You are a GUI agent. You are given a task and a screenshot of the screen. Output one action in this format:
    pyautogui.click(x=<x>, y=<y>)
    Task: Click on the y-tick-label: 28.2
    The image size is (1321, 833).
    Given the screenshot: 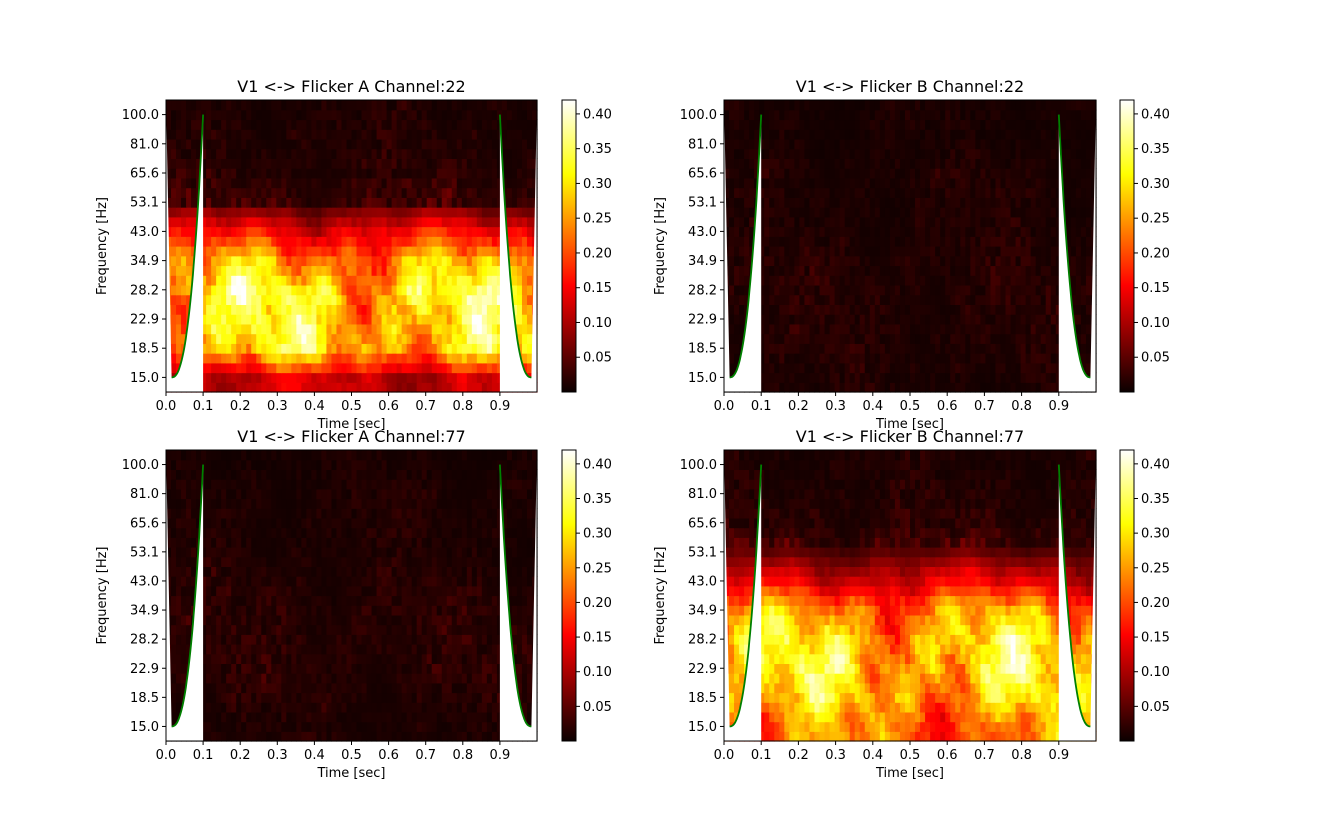 What is the action you would take?
    pyautogui.click(x=702, y=290)
    